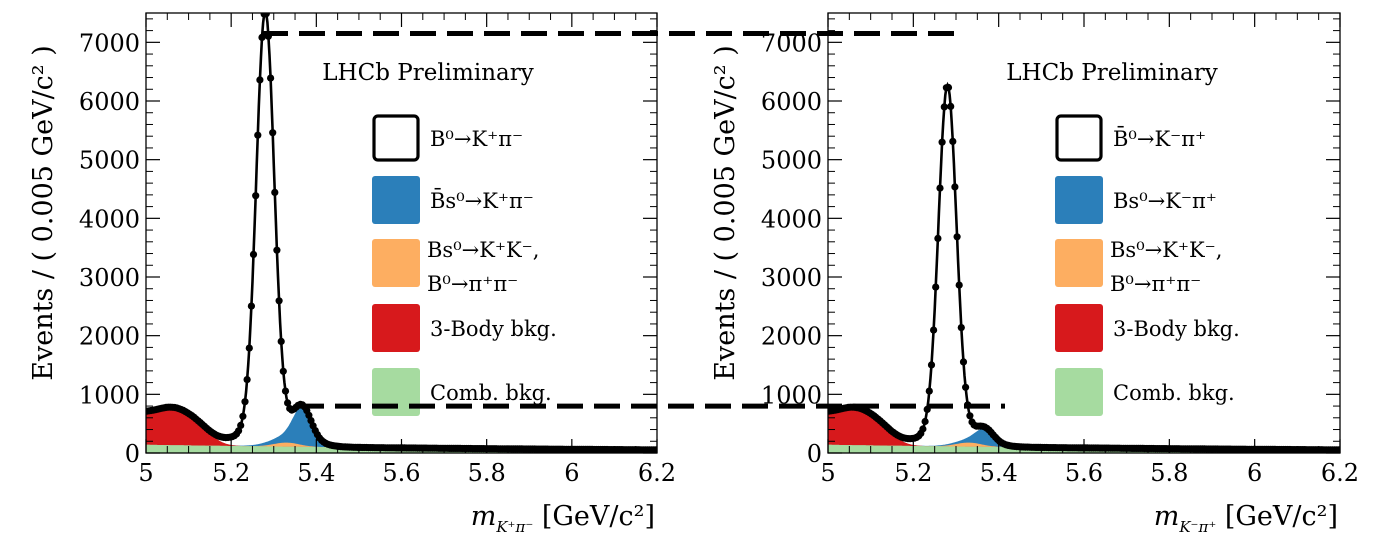  Describe the element at coordinates (999, 473) in the screenshot. I see `x-tick-label: 5.4` at that location.